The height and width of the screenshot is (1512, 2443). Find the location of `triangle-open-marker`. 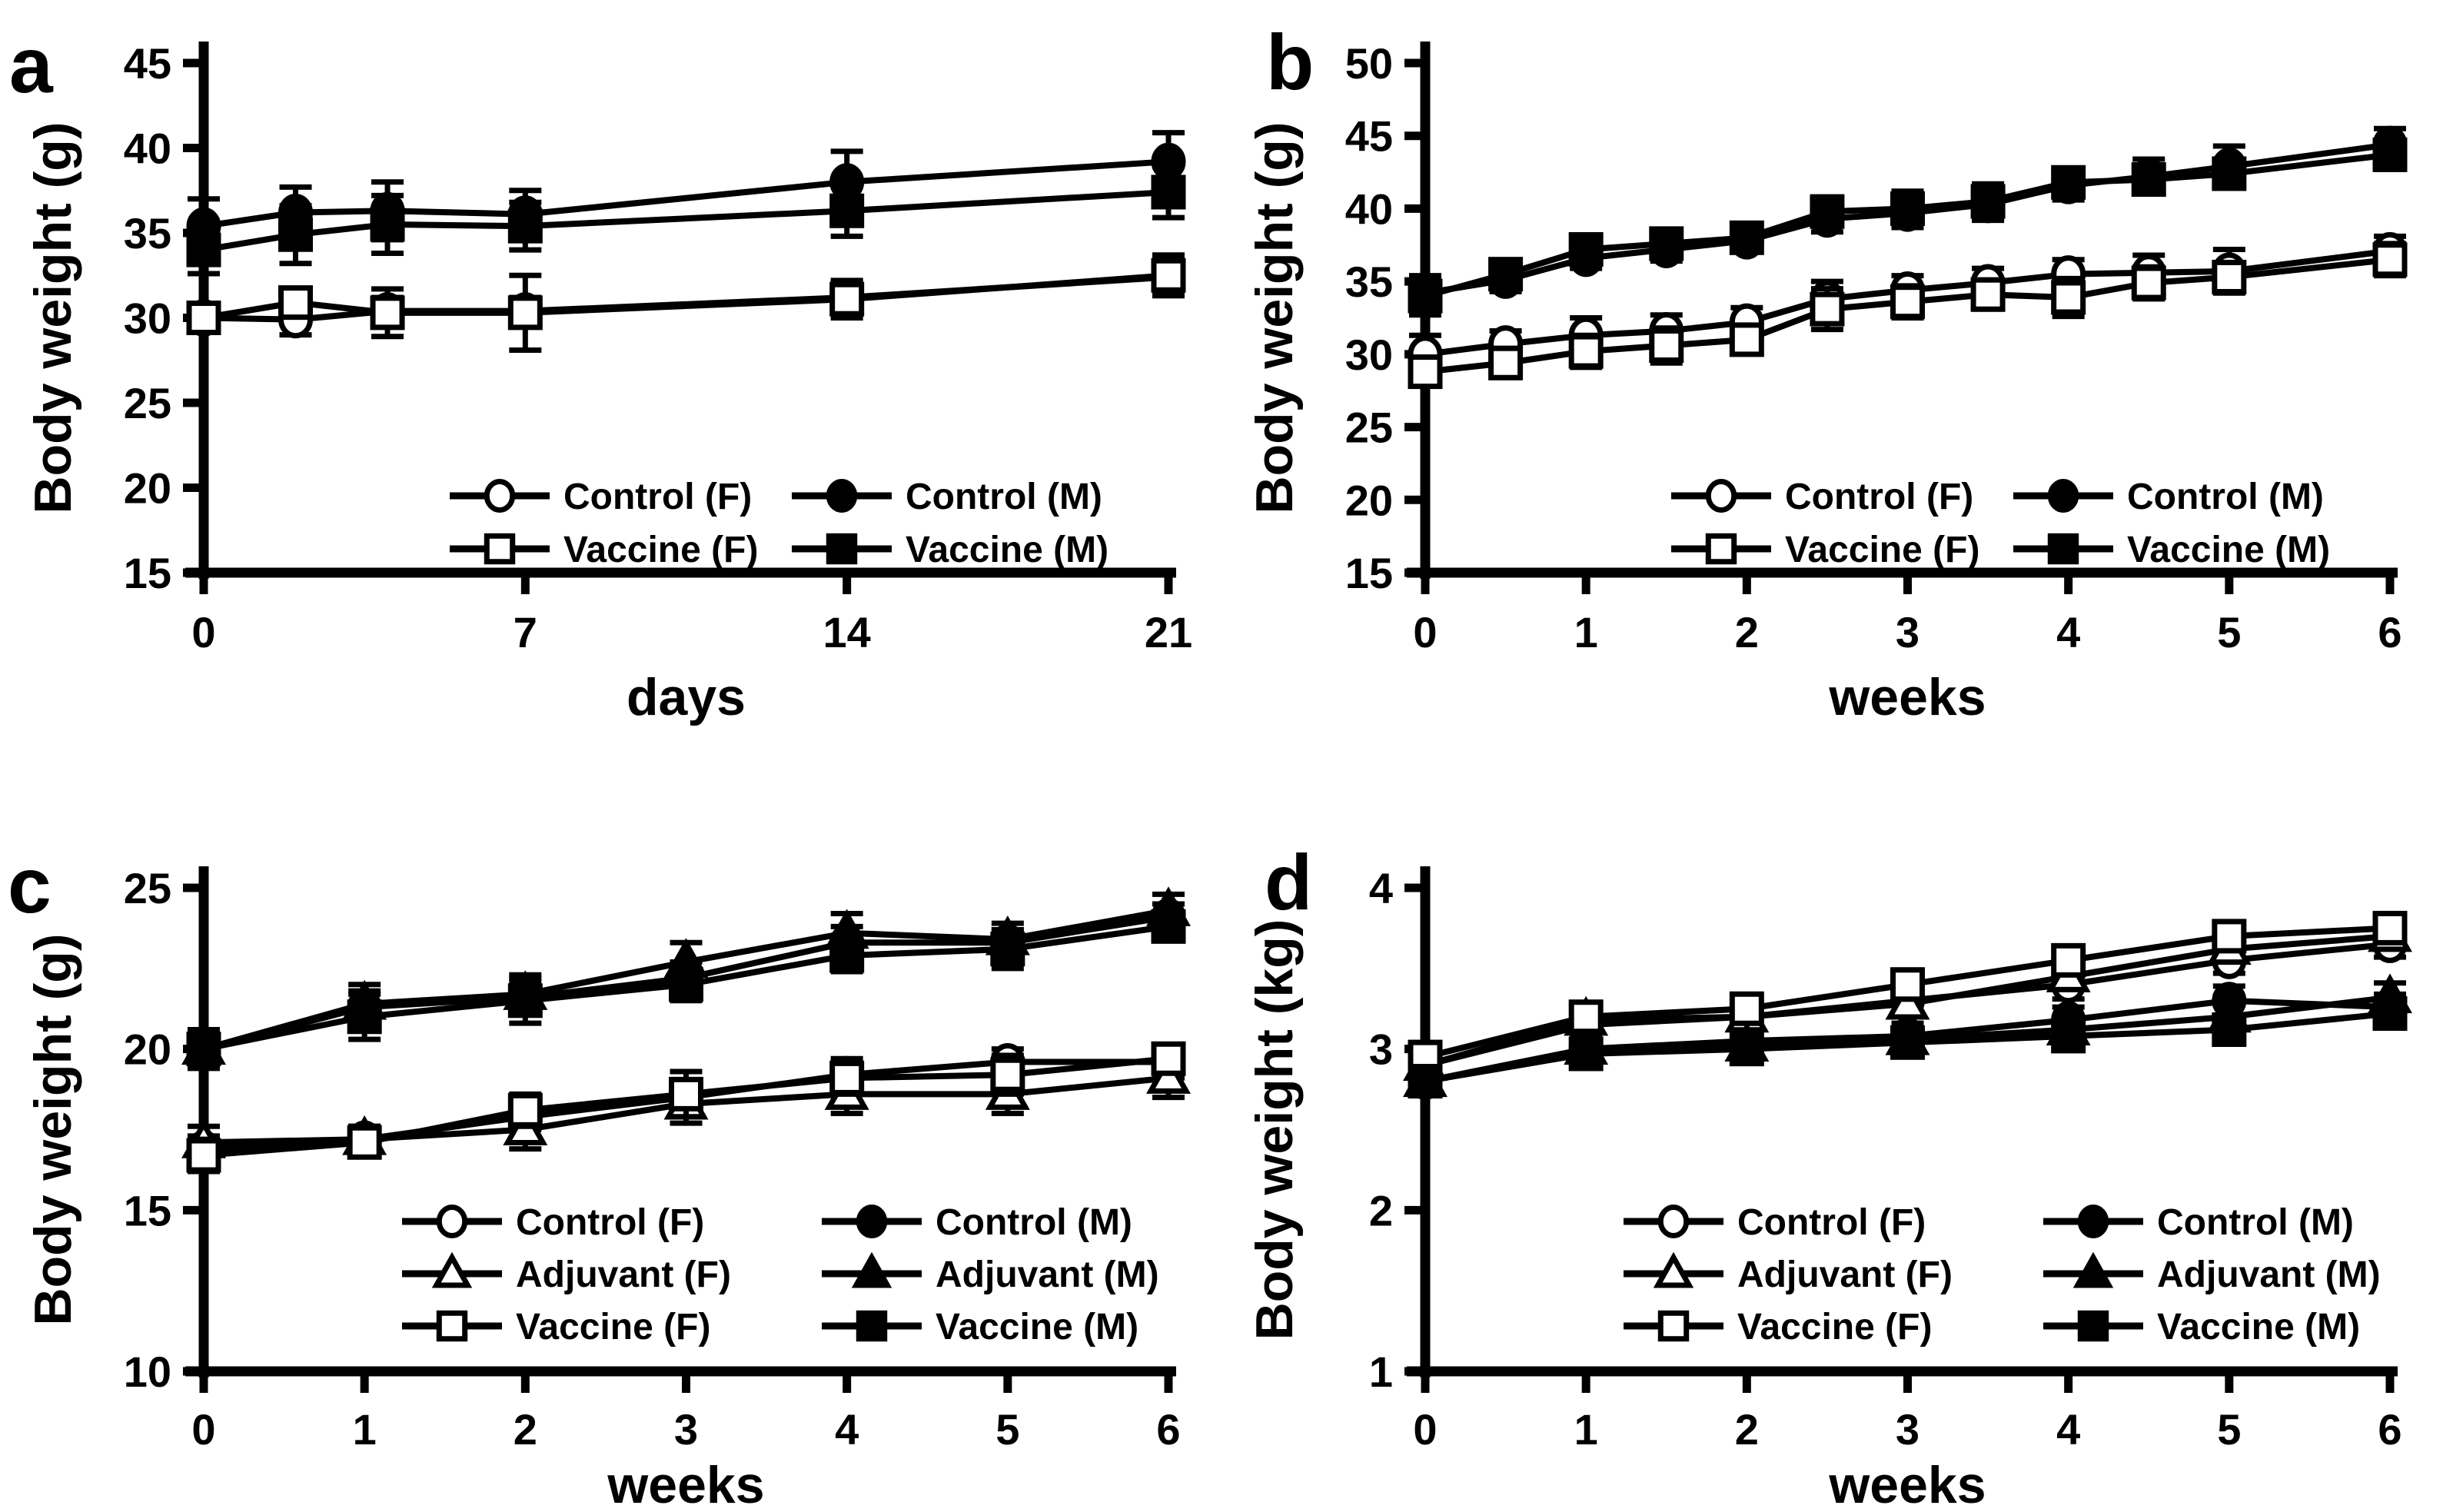

triangle-open-marker is located at coordinates (452, 1269).